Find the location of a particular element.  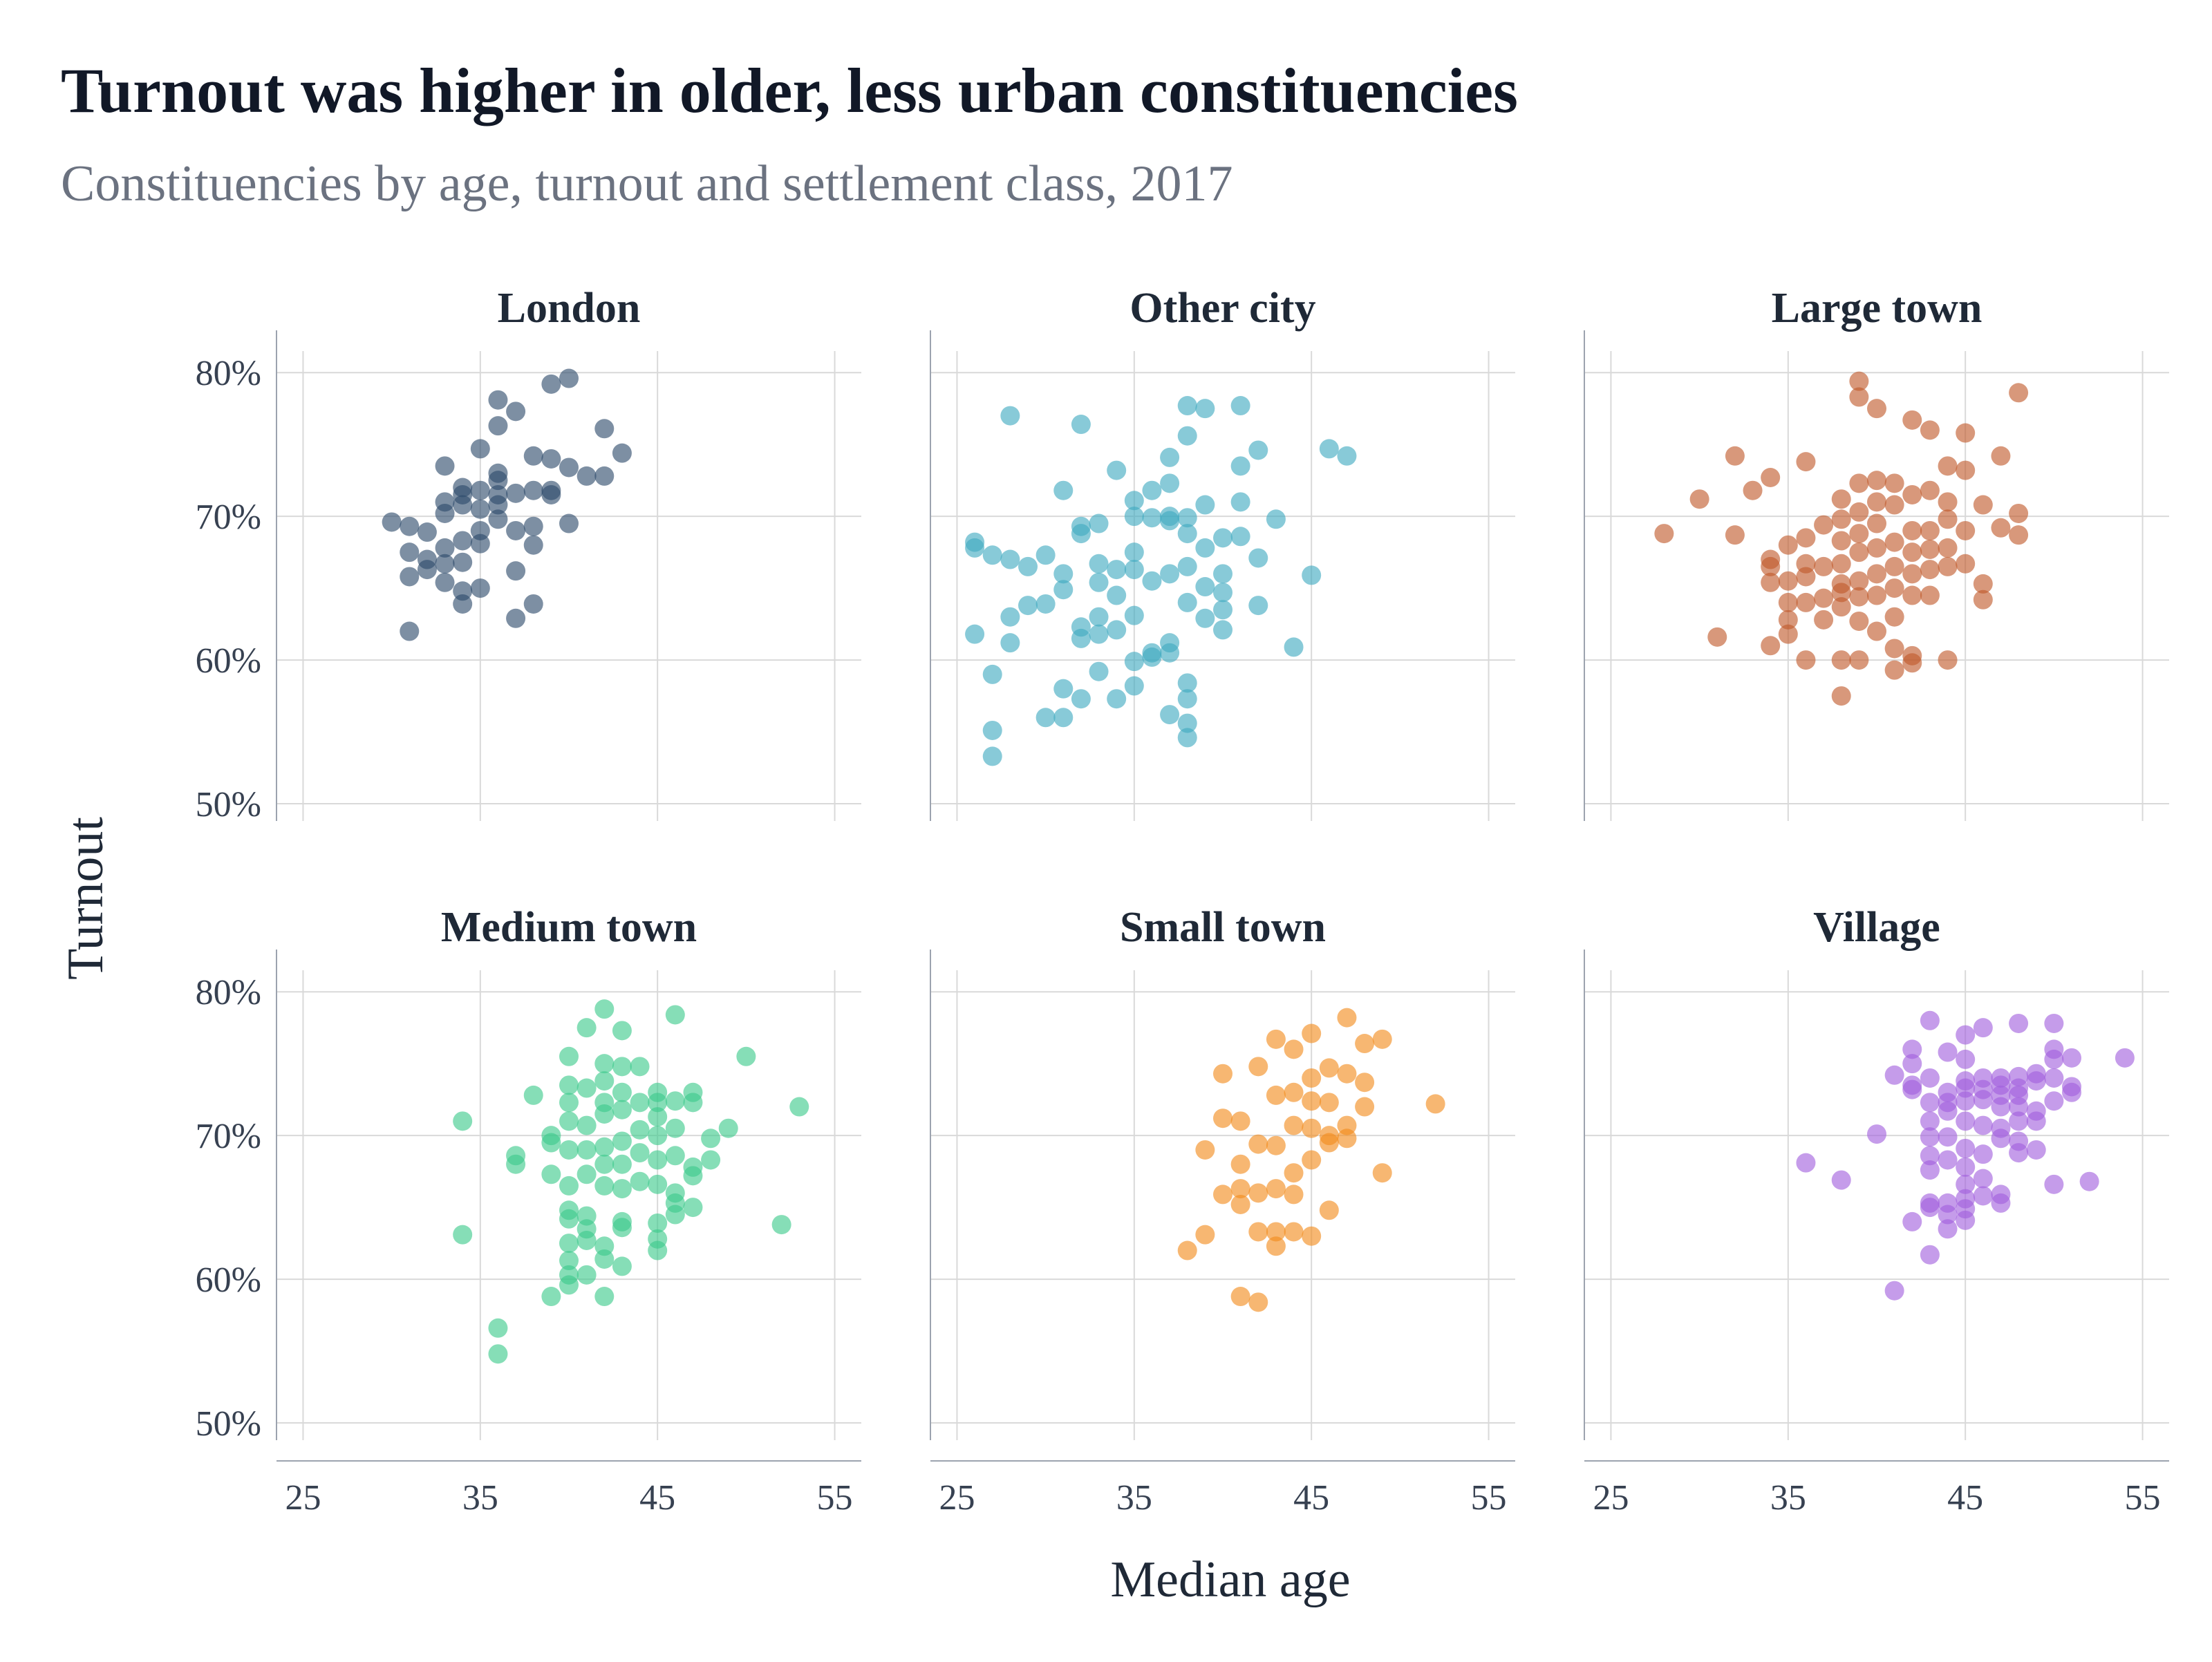

x-tick-label: 35 is located at coordinates (1134, 1498).